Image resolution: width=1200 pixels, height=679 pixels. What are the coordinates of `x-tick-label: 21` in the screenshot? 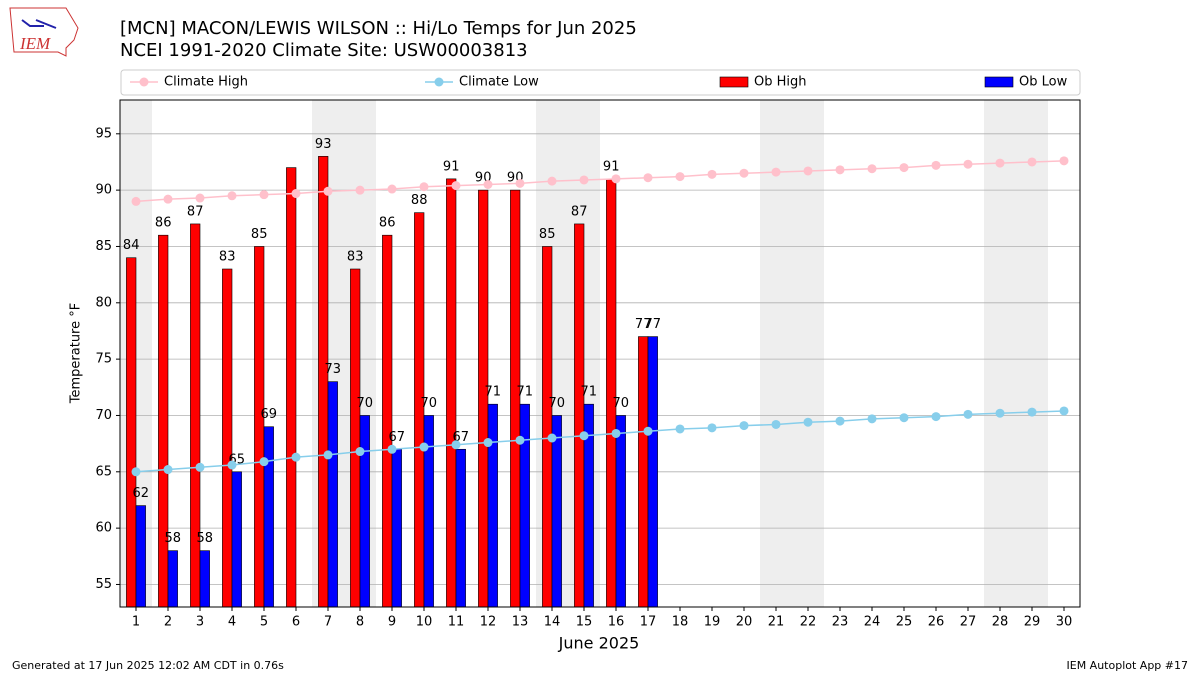 It's located at (776, 622).